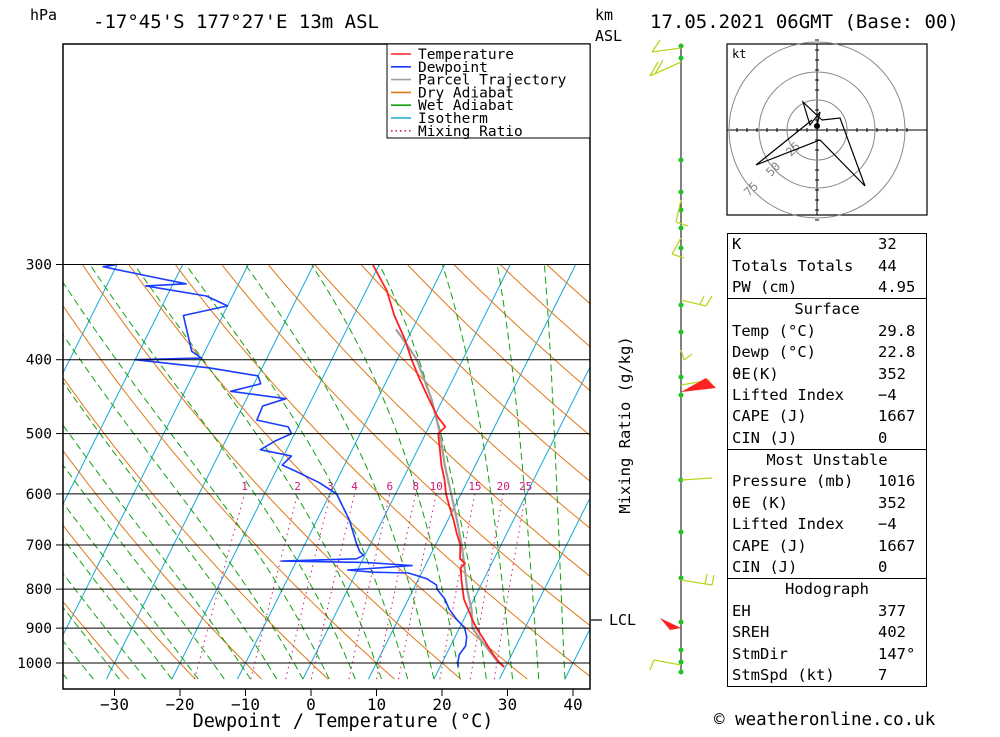 This screenshot has height=737, width=1000. I want to click on x-axis-title: Dewpoint / Temperature (°C), so click(343, 721).